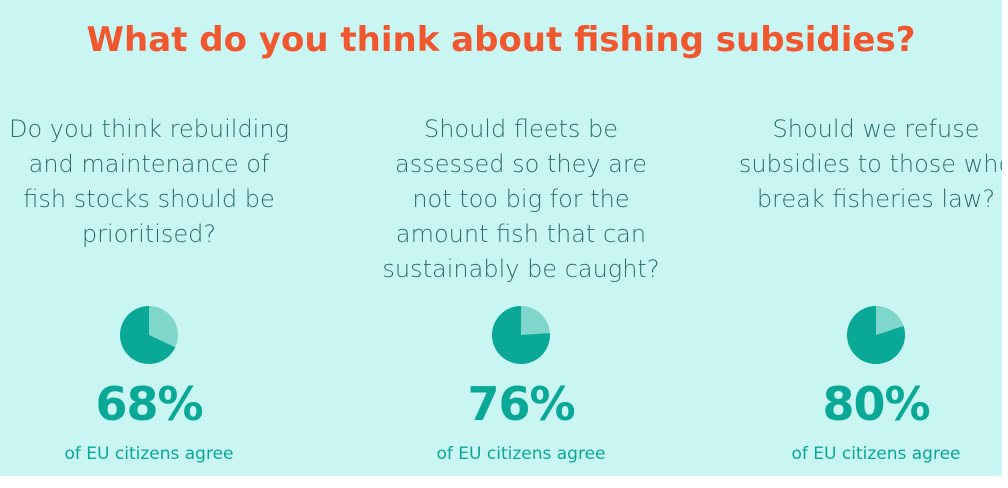  What do you see at coordinates (149, 404) in the screenshot?
I see `percent-value: 68%` at bounding box center [149, 404].